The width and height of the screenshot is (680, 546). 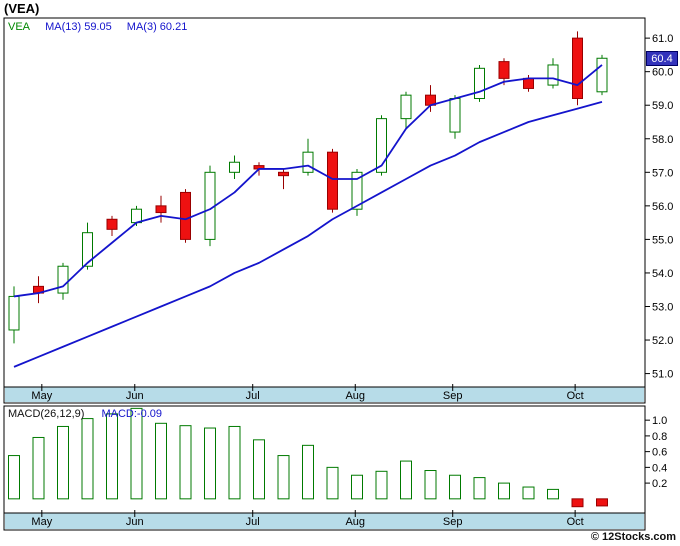 I want to click on last-price-badge: 60.4, so click(x=662, y=58).